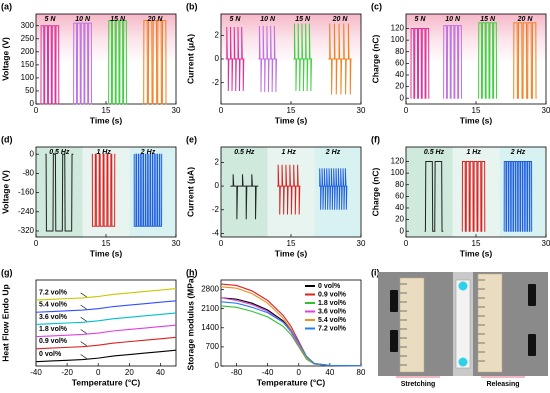 This screenshot has height=393, width=550. What do you see at coordinates (5, 192) in the screenshot?
I see `y-axis-title: Voltage (V)` at bounding box center [5, 192].